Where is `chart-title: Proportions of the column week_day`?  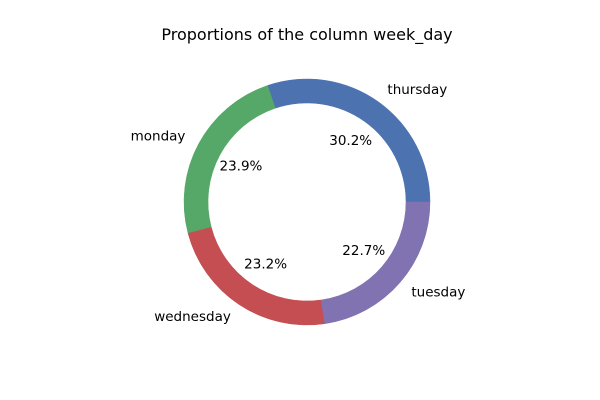 chart-title: Proportions of the column week_day is located at coordinates (306, 35).